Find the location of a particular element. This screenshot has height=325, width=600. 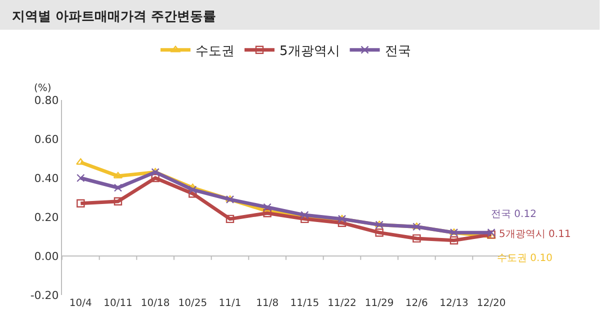

y-tick-label: 0.80 is located at coordinates (46, 100).